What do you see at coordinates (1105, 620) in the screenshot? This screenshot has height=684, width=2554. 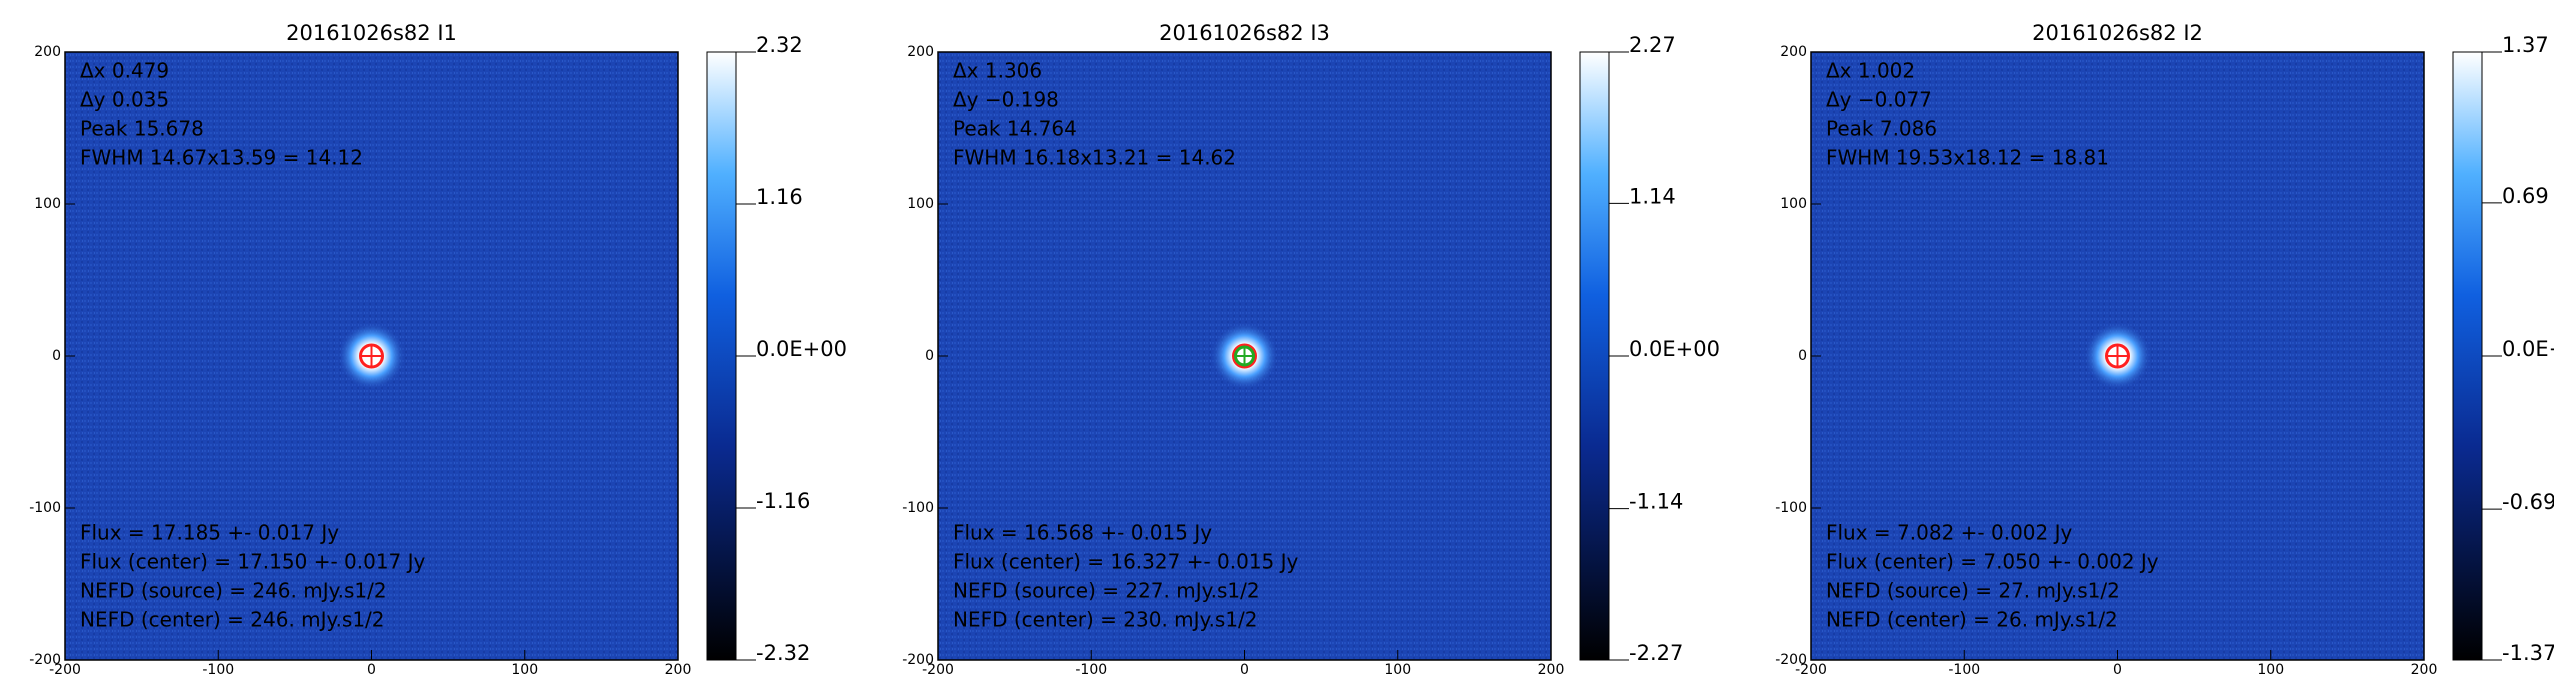 I see `annotation: NEFD (center) = 230. mJy.s1/2` at bounding box center [1105, 620].